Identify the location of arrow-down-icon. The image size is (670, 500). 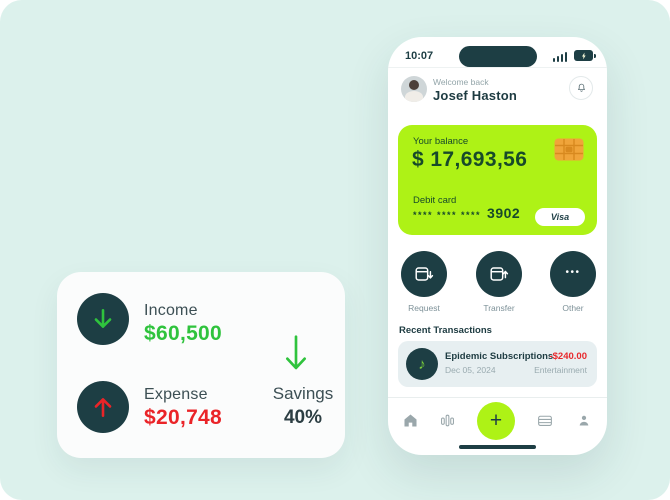
(103, 318).